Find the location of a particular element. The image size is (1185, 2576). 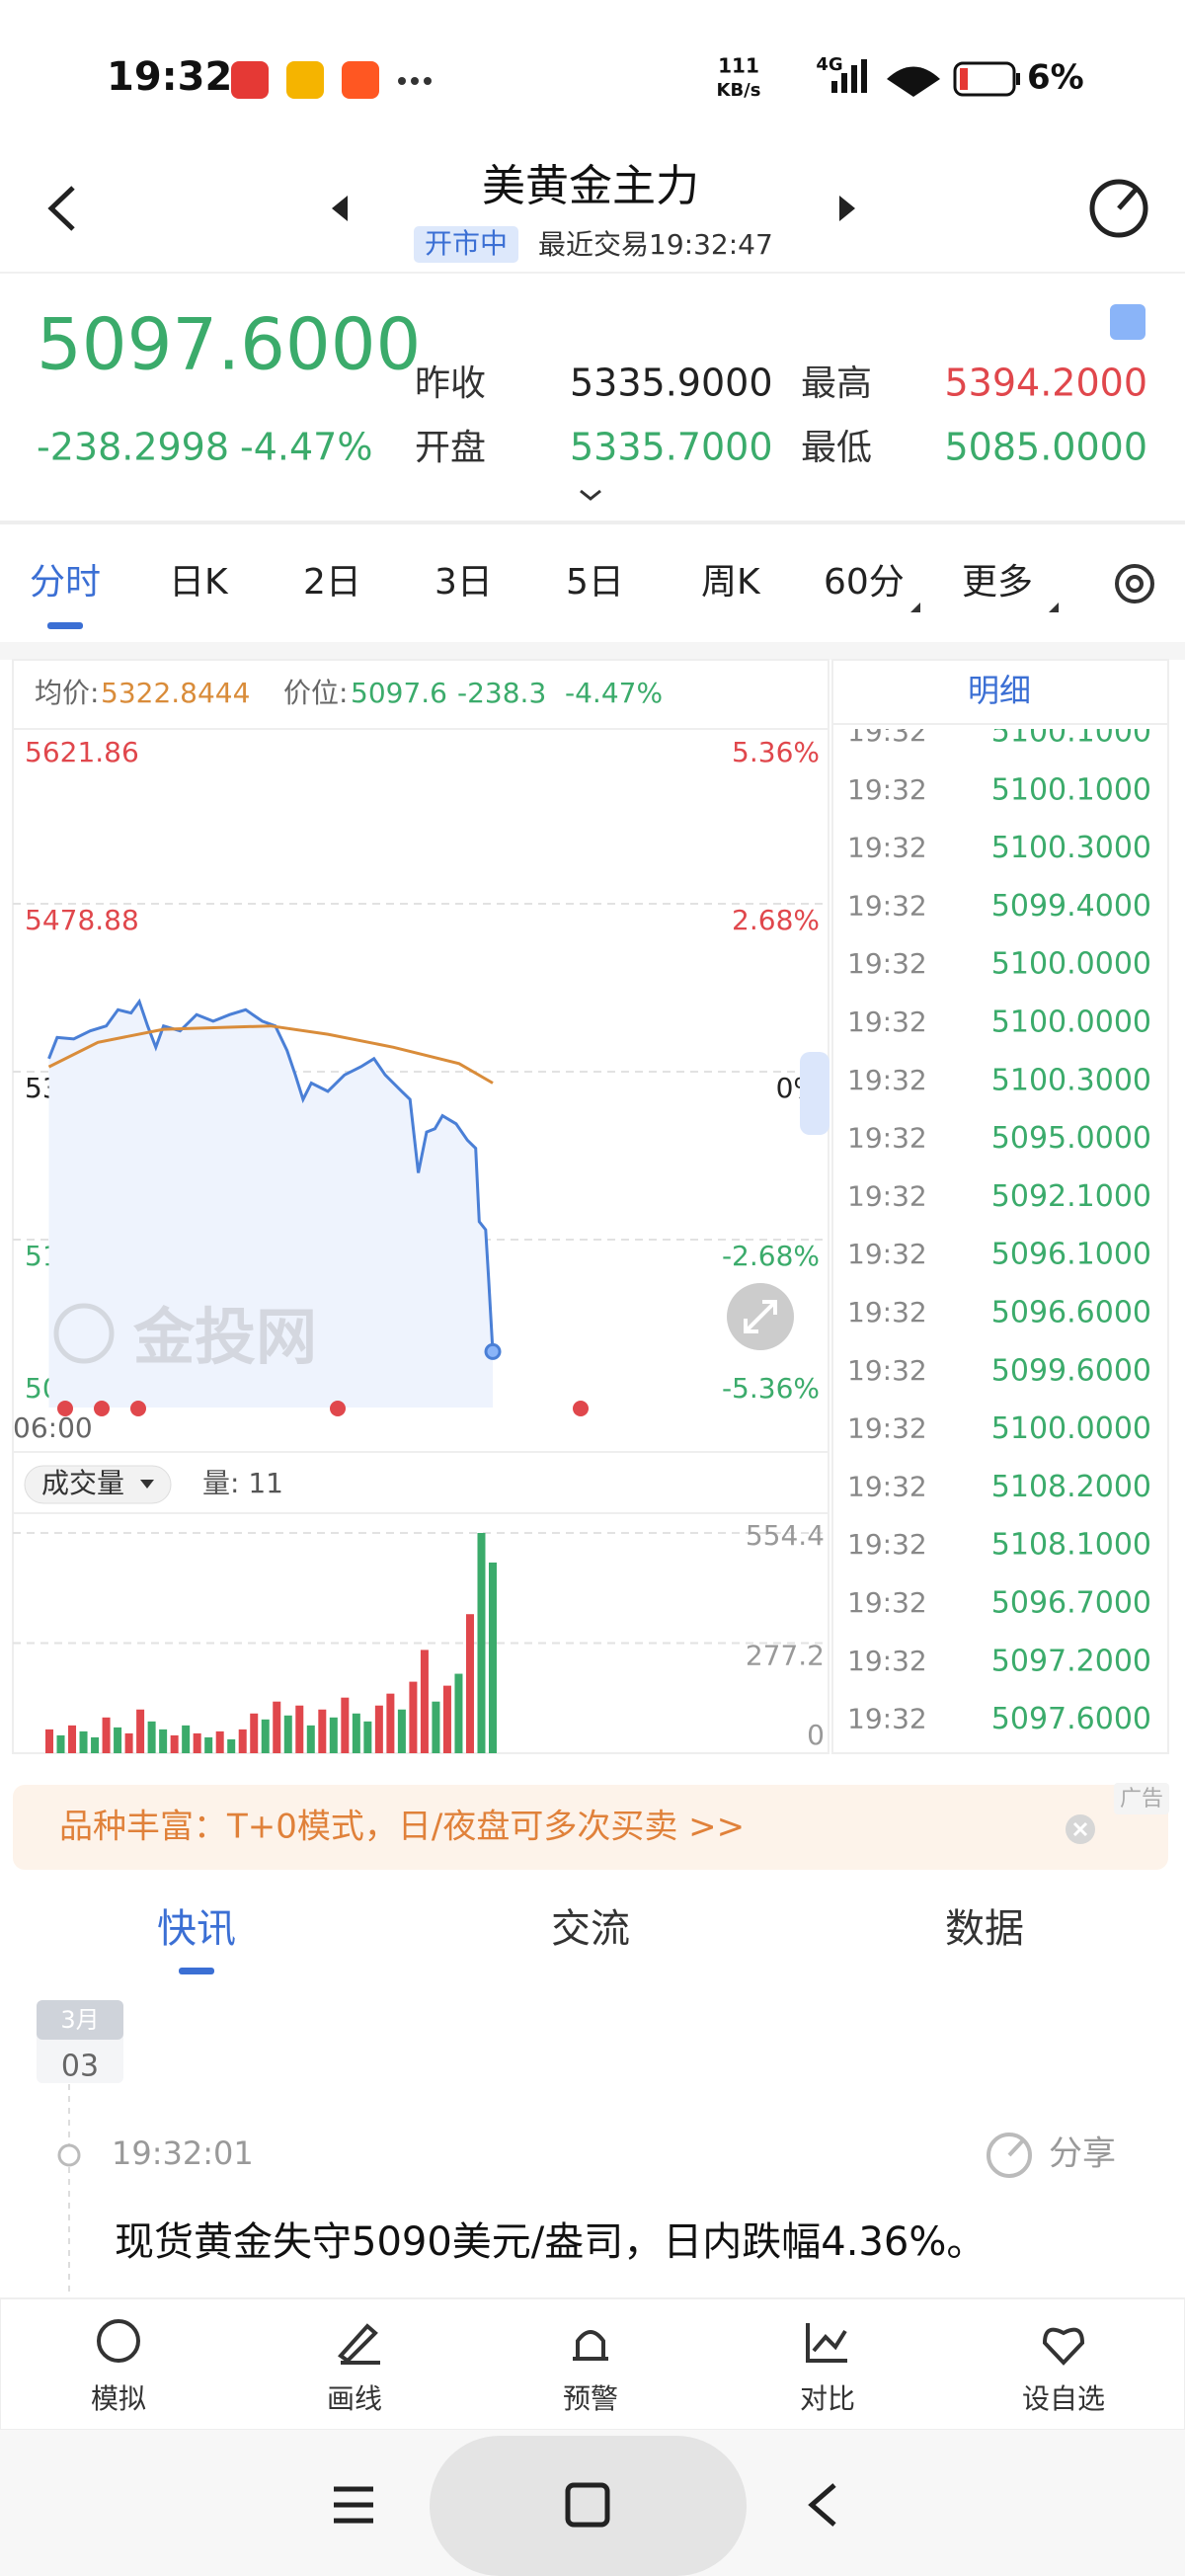

volume-tick-label: 0 is located at coordinates (816, 1735).